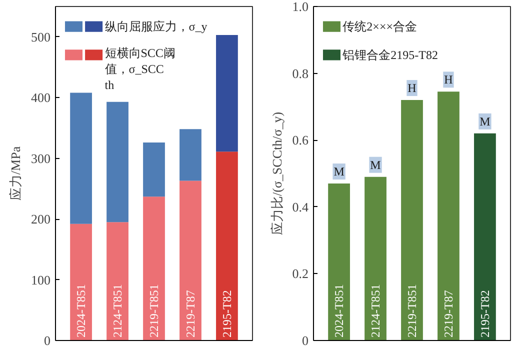 This screenshot has height=346, width=516. I want to click on legend-label: 传统2×××合金, so click(379, 27).